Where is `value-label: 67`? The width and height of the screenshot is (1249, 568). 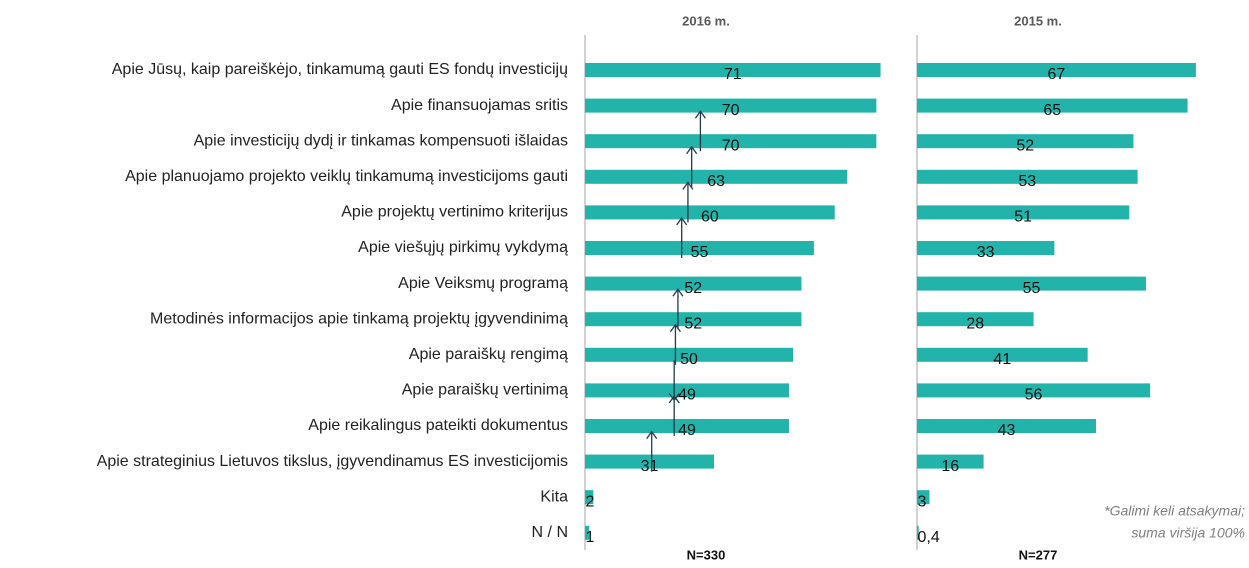
value-label: 67 is located at coordinates (1057, 74).